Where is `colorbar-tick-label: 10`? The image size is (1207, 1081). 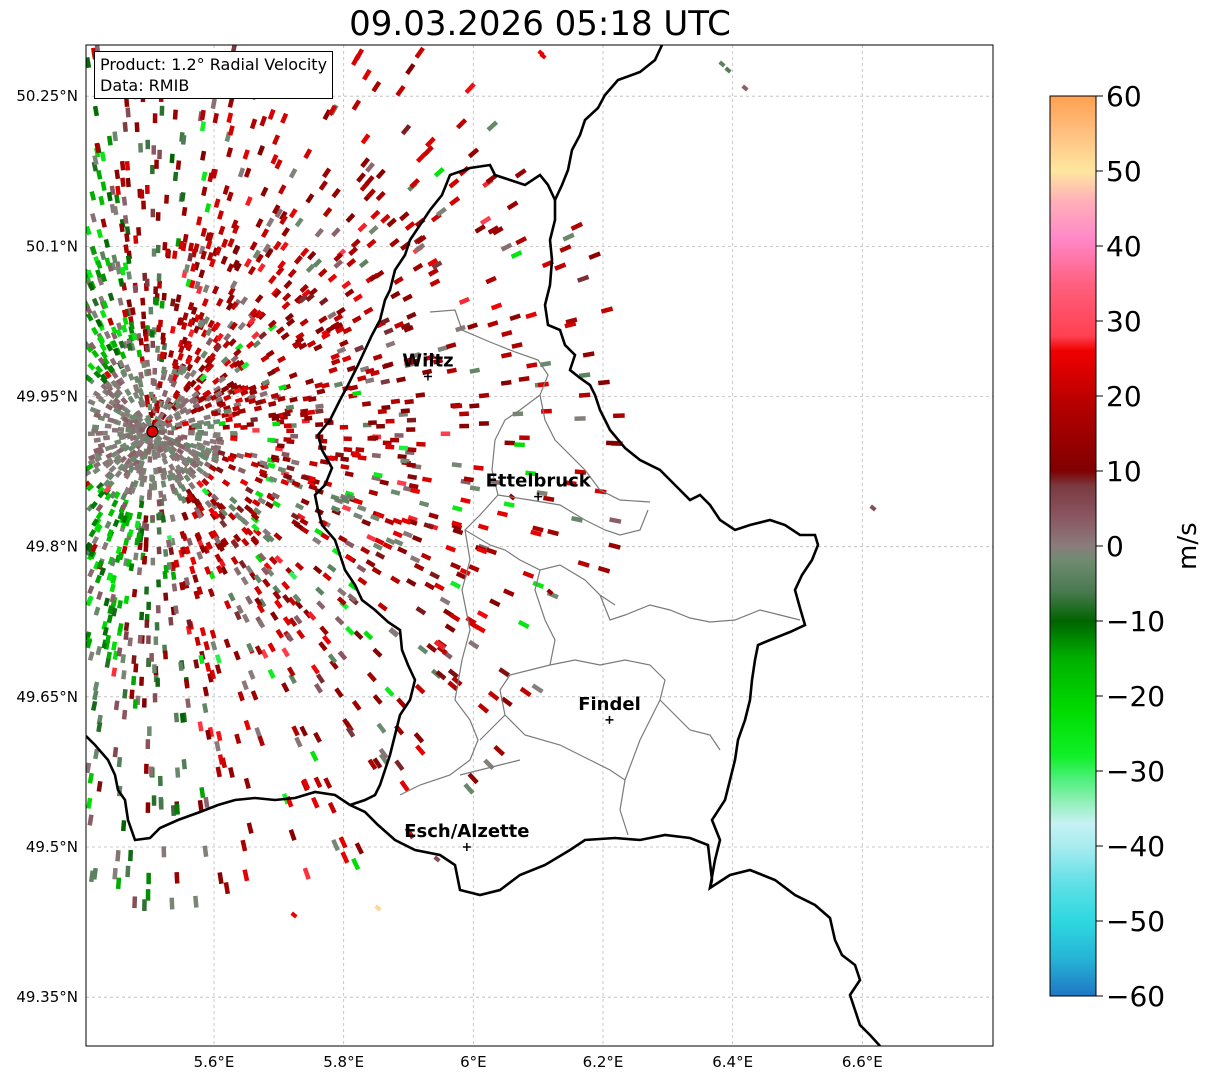
colorbar-tick-label: 10 is located at coordinates (1124, 471).